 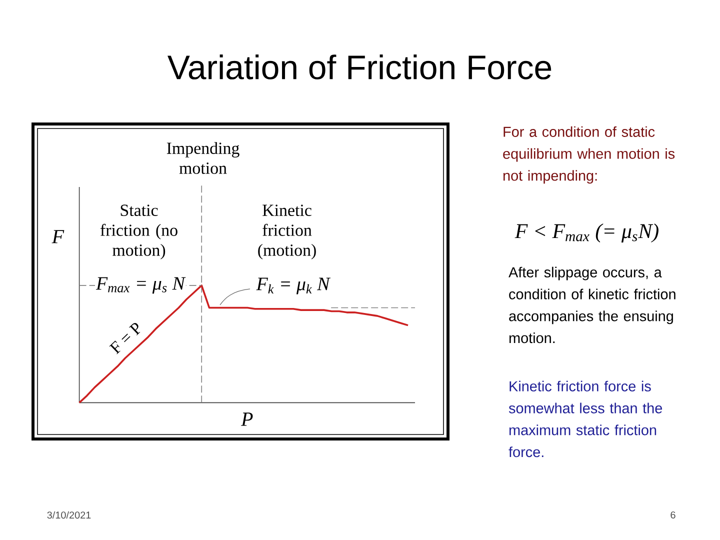 What do you see at coordinates (141, 285) in the screenshot?
I see `ref-line-label: F$_{max}$ = μ$_{s}$ N` at bounding box center [141, 285].